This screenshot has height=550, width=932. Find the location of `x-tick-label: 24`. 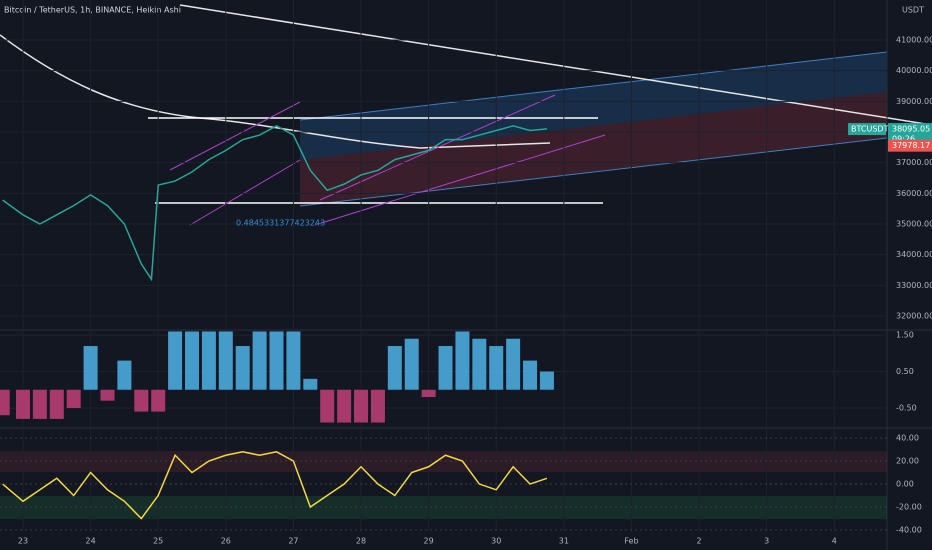

x-tick-label: 24 is located at coordinates (90, 541).